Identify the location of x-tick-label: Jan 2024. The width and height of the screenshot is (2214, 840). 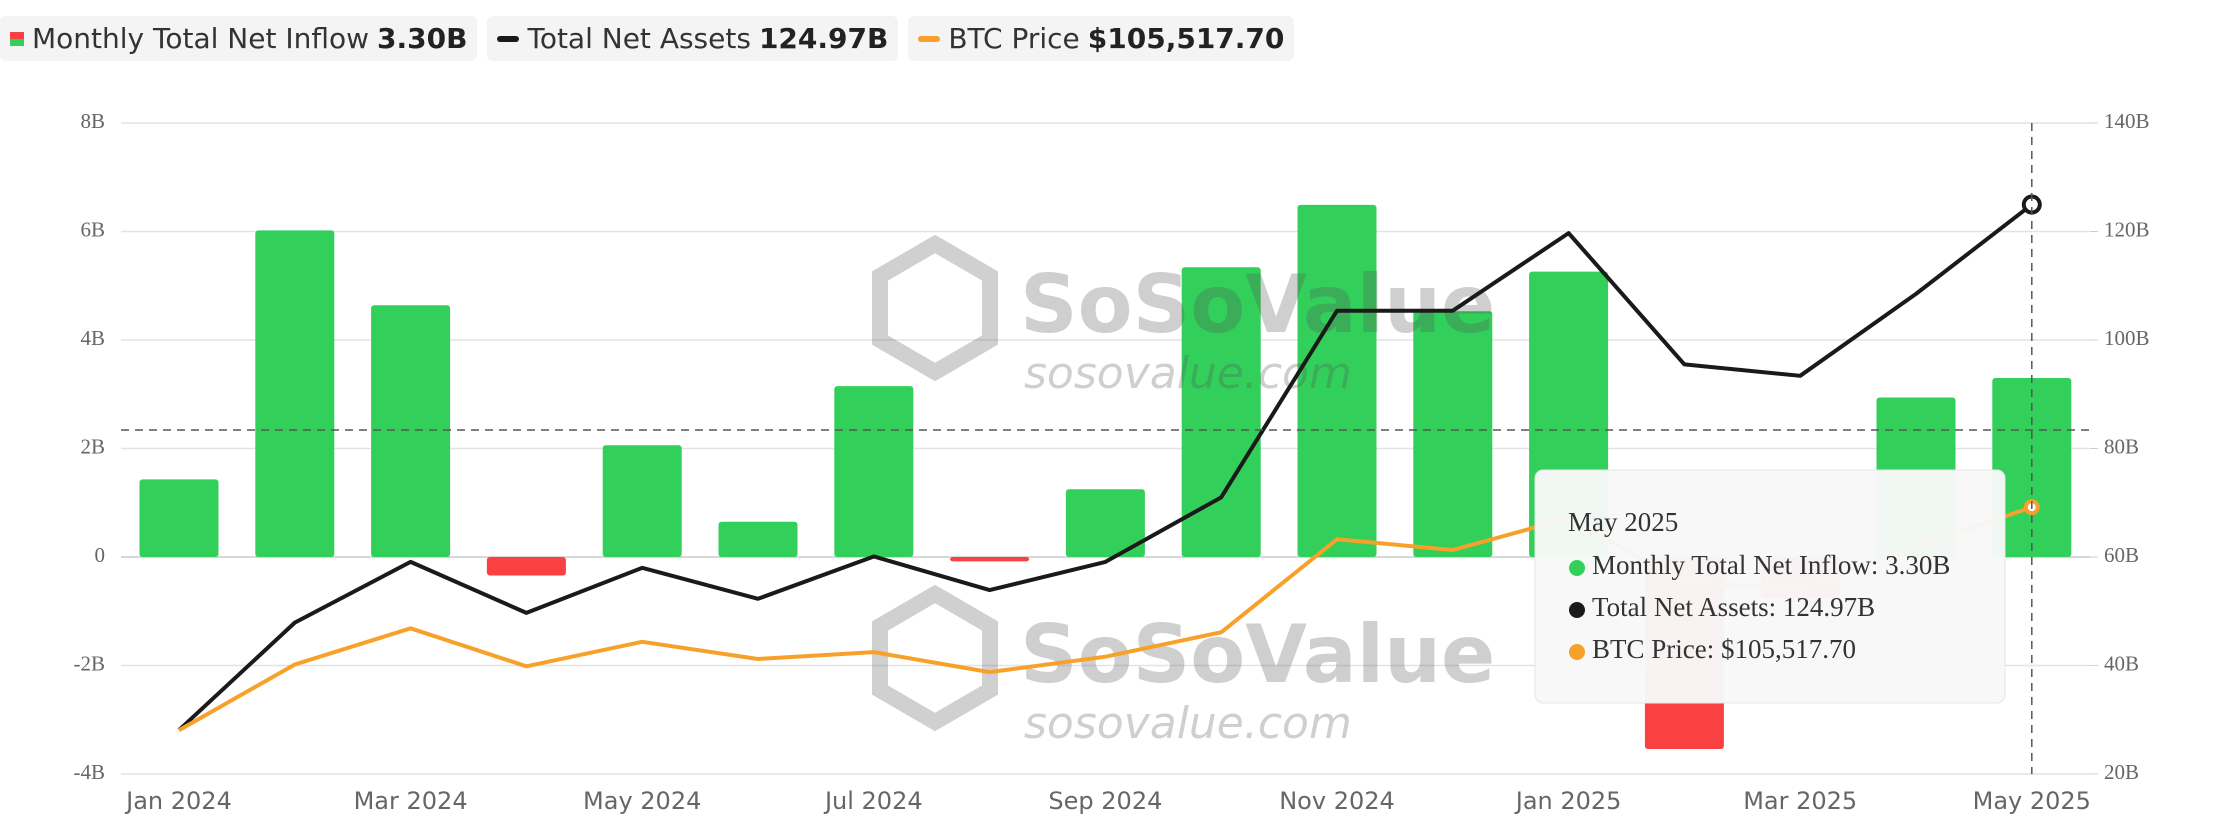
(178, 801).